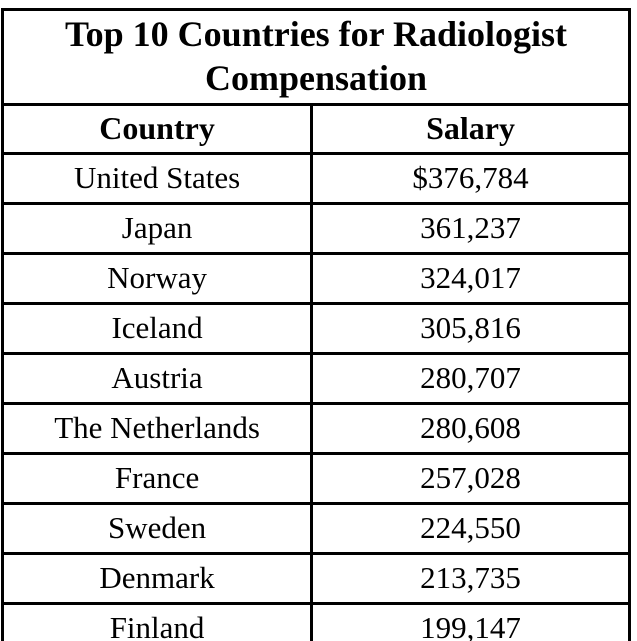 The image size is (637, 641). I want to click on country-cell: Finland, so click(157, 621).